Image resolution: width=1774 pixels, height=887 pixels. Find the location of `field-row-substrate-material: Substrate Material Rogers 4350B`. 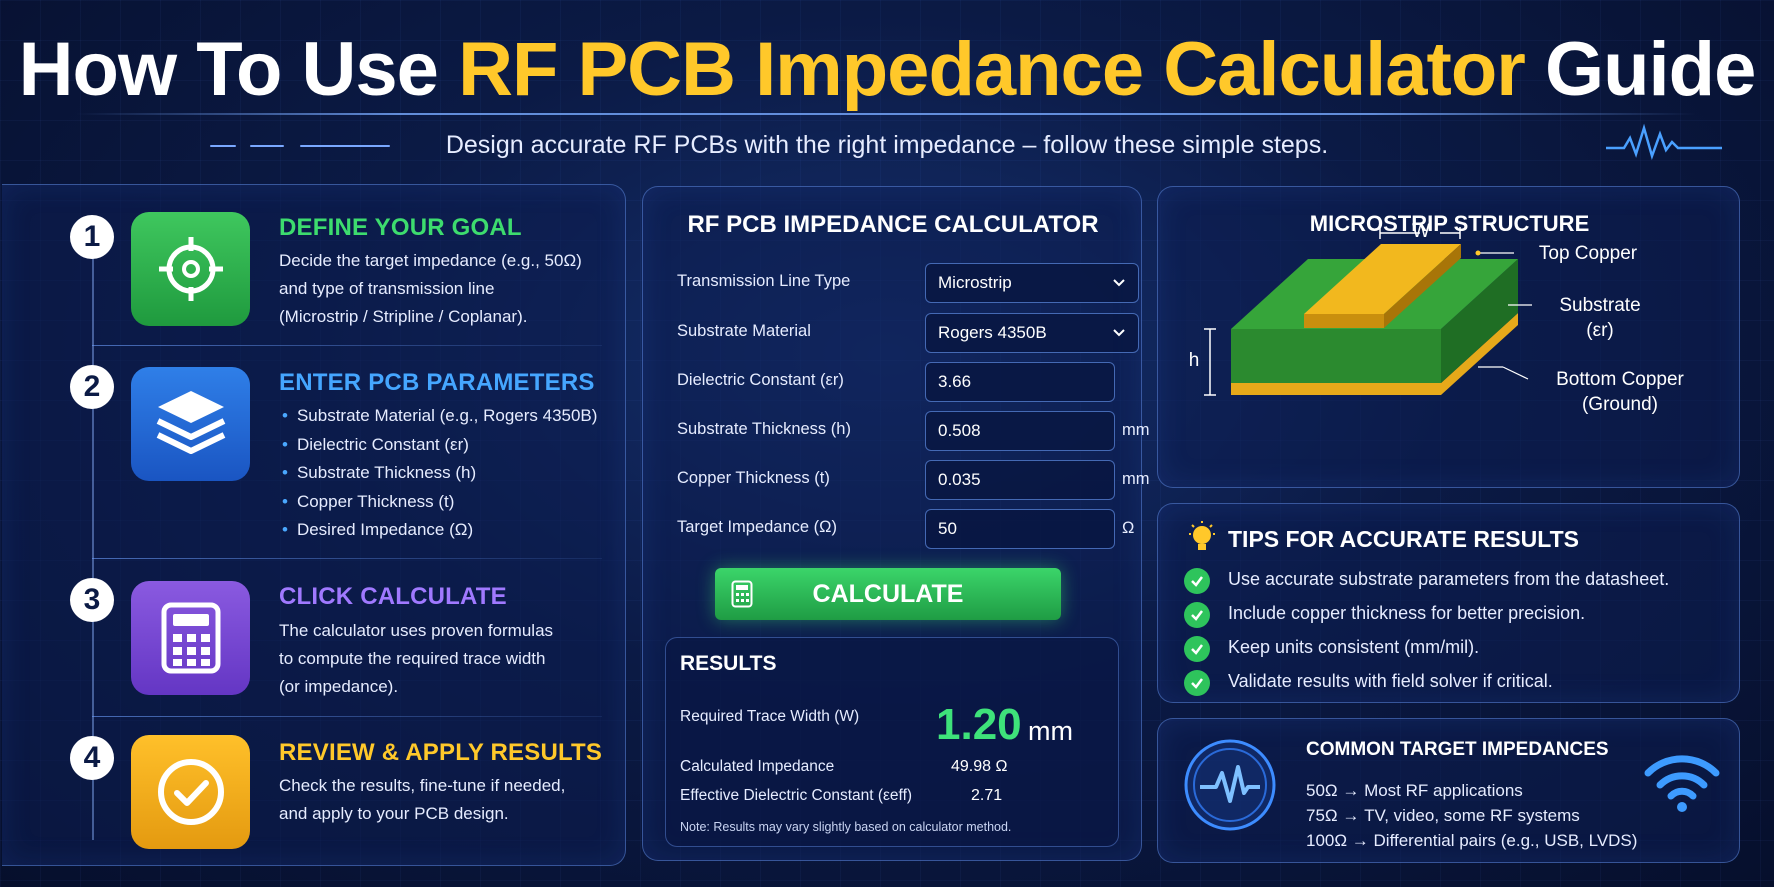

field-row-substrate-material: Substrate Material Rogers 4350B is located at coordinates (908, 333).